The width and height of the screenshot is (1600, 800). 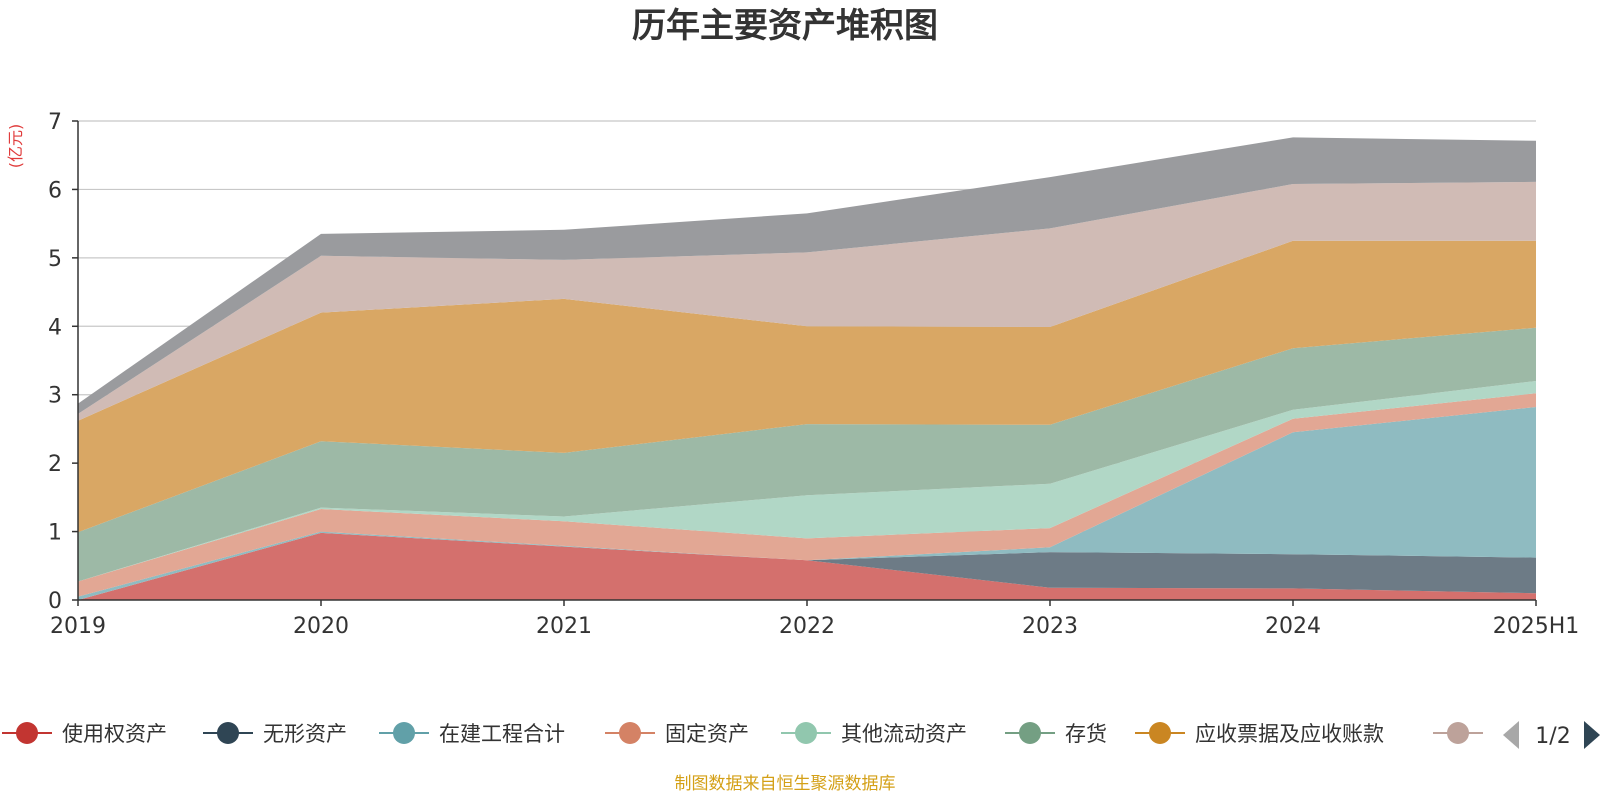 I want to click on y-tick-label-3: 3, so click(x=55, y=396).